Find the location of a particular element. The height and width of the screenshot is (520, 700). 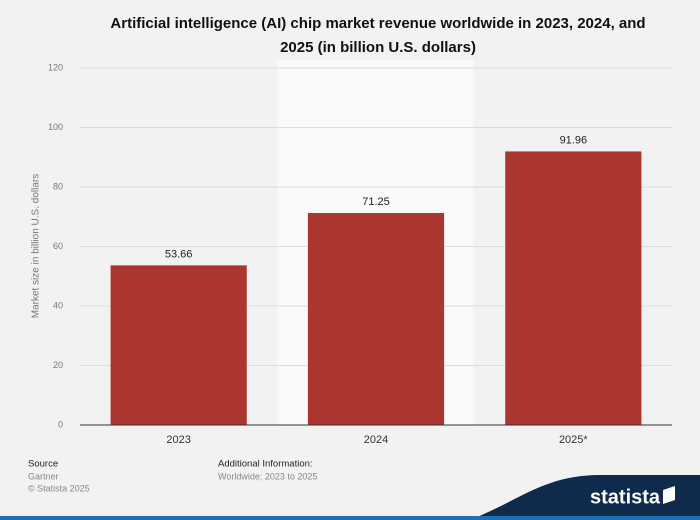

value-label: 91.96 is located at coordinates (574, 140).